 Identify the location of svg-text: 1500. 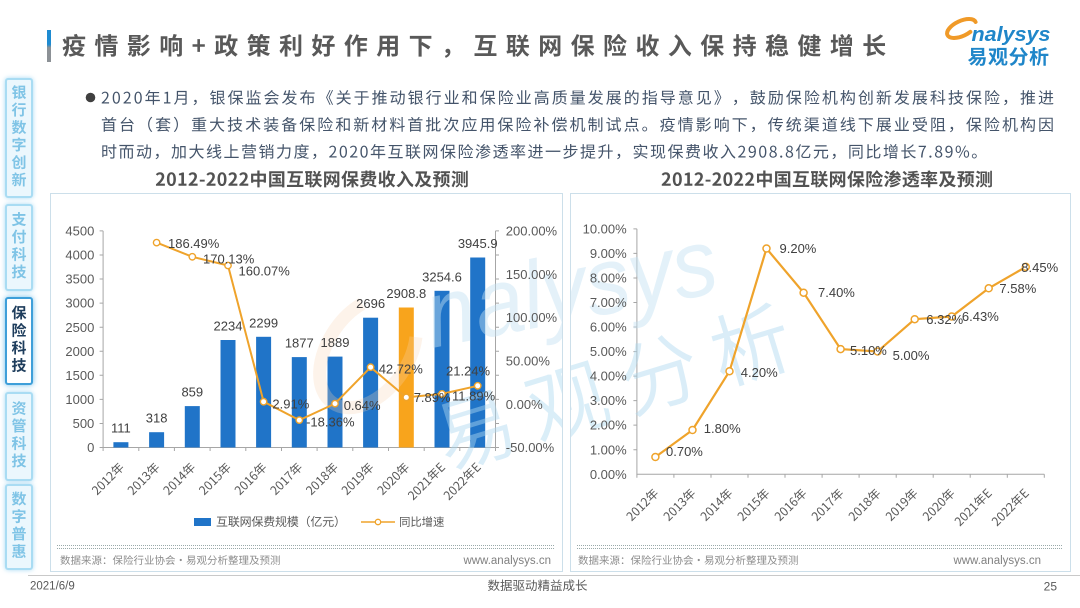
(79, 375).